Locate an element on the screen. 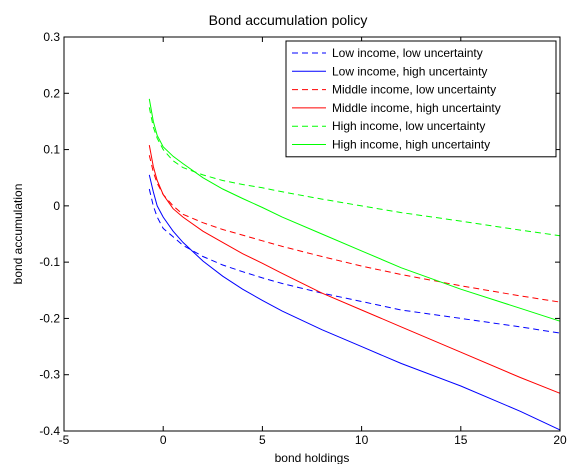 Image resolution: width=567 pixels, height=464 pixels. y-tick-label: -0.1 is located at coordinates (49, 262).